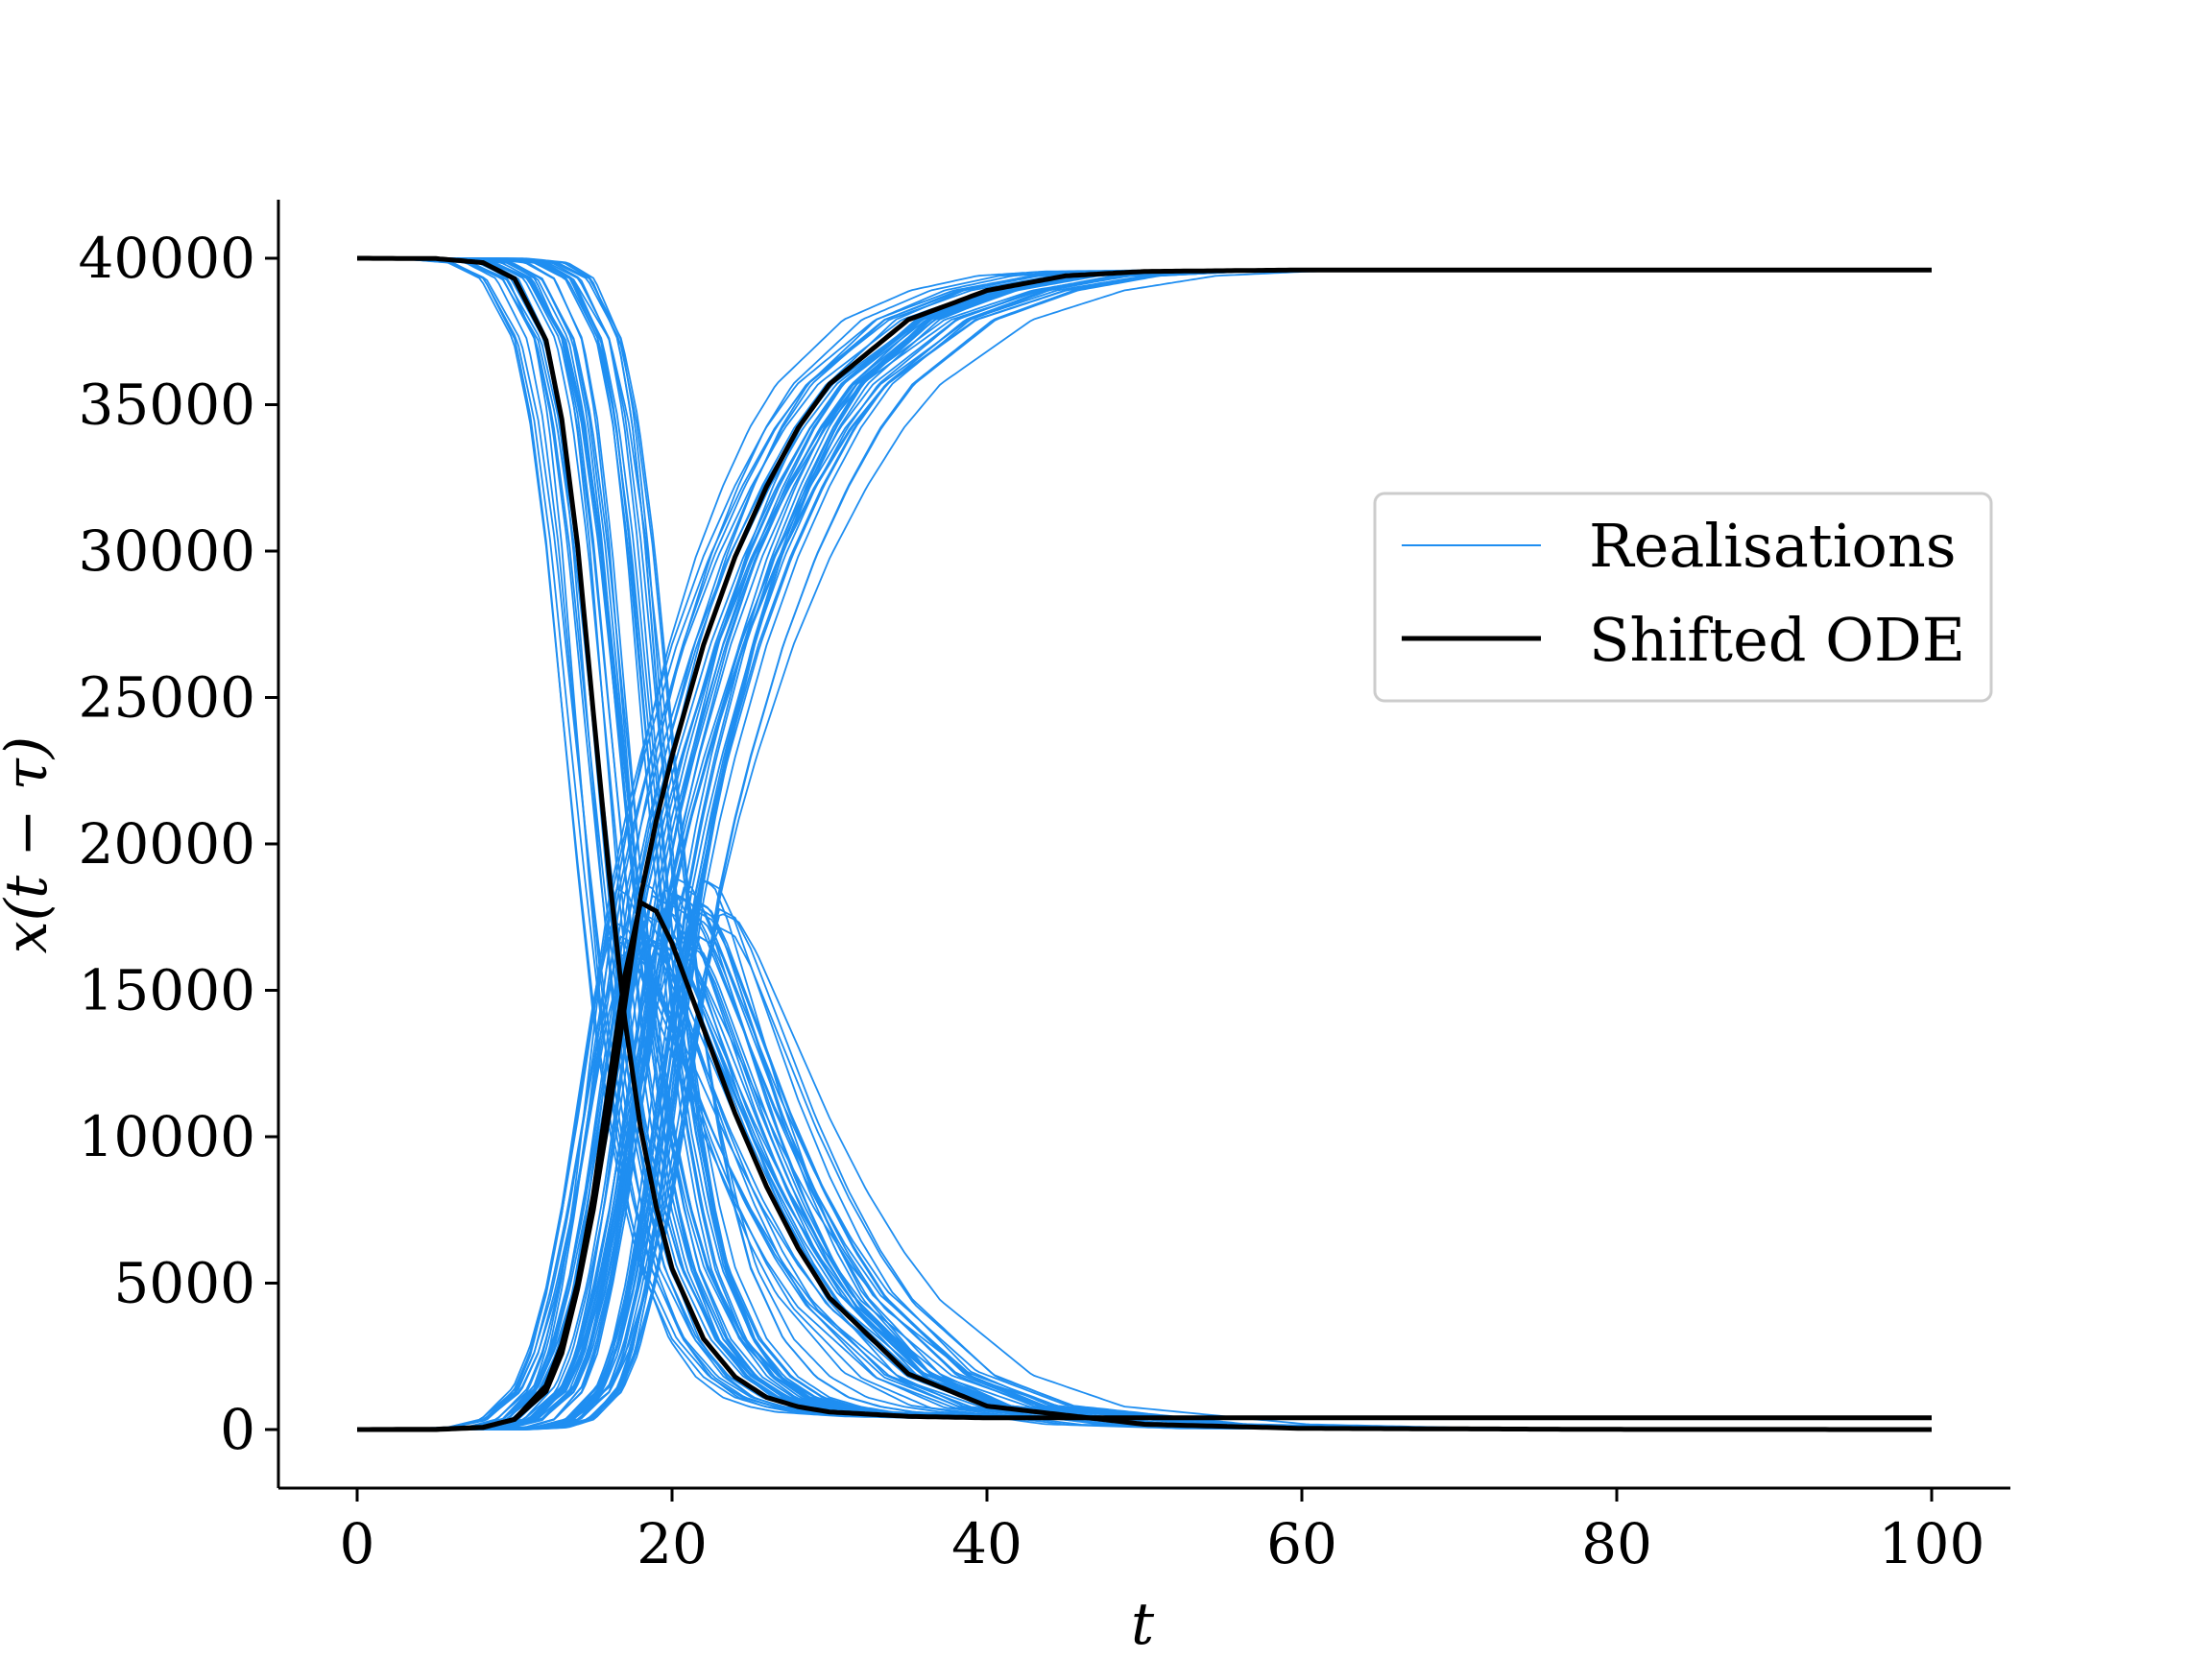  I want to click on y-tick-label: 5000, so click(184, 1283).